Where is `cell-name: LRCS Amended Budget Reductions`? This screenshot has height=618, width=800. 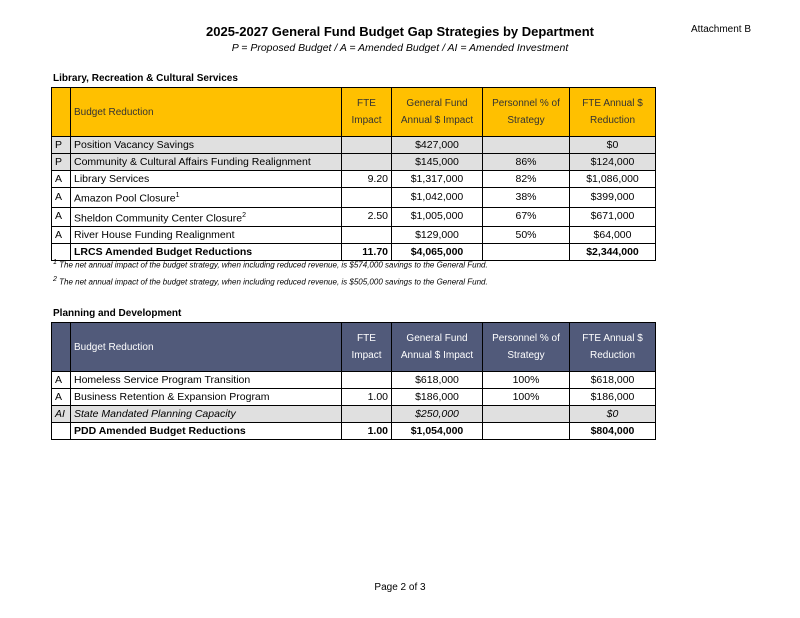
cell-name: LRCS Amended Budget Reductions is located at coordinates (206, 252).